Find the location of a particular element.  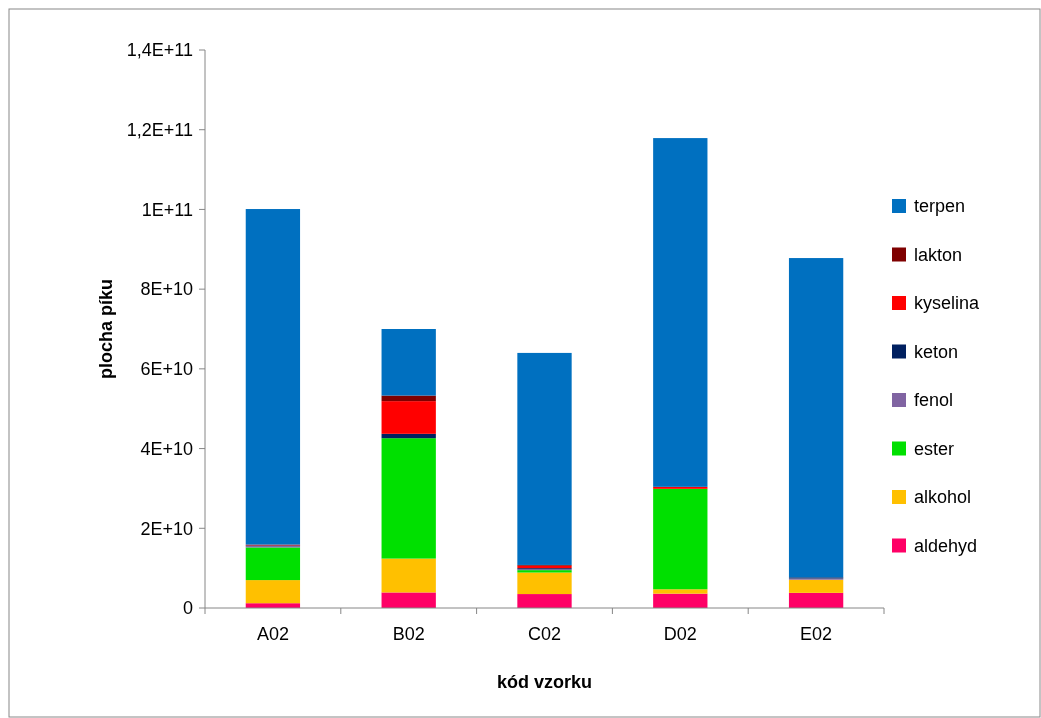

x-tick-label: A02 is located at coordinates (272, 634).